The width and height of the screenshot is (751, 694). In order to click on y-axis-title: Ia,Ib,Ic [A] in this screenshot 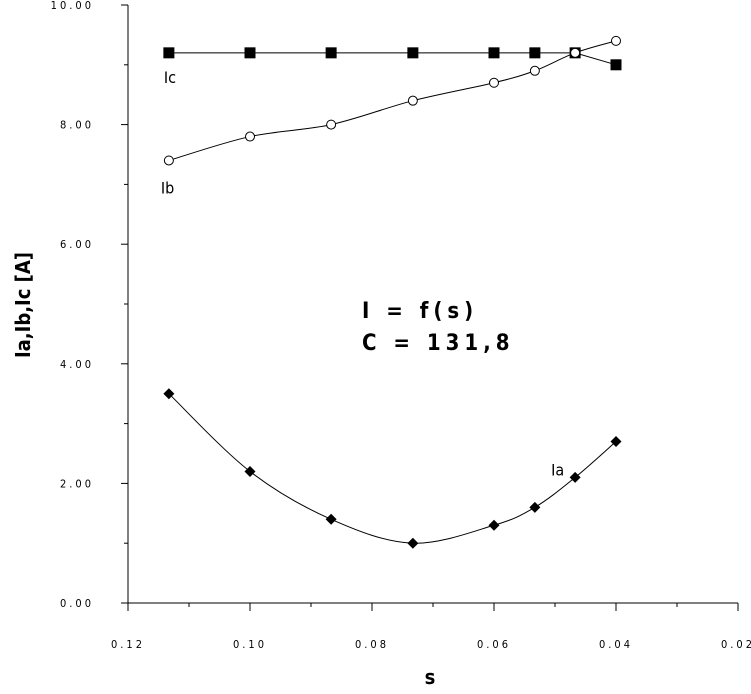, I will do `click(23, 305)`.